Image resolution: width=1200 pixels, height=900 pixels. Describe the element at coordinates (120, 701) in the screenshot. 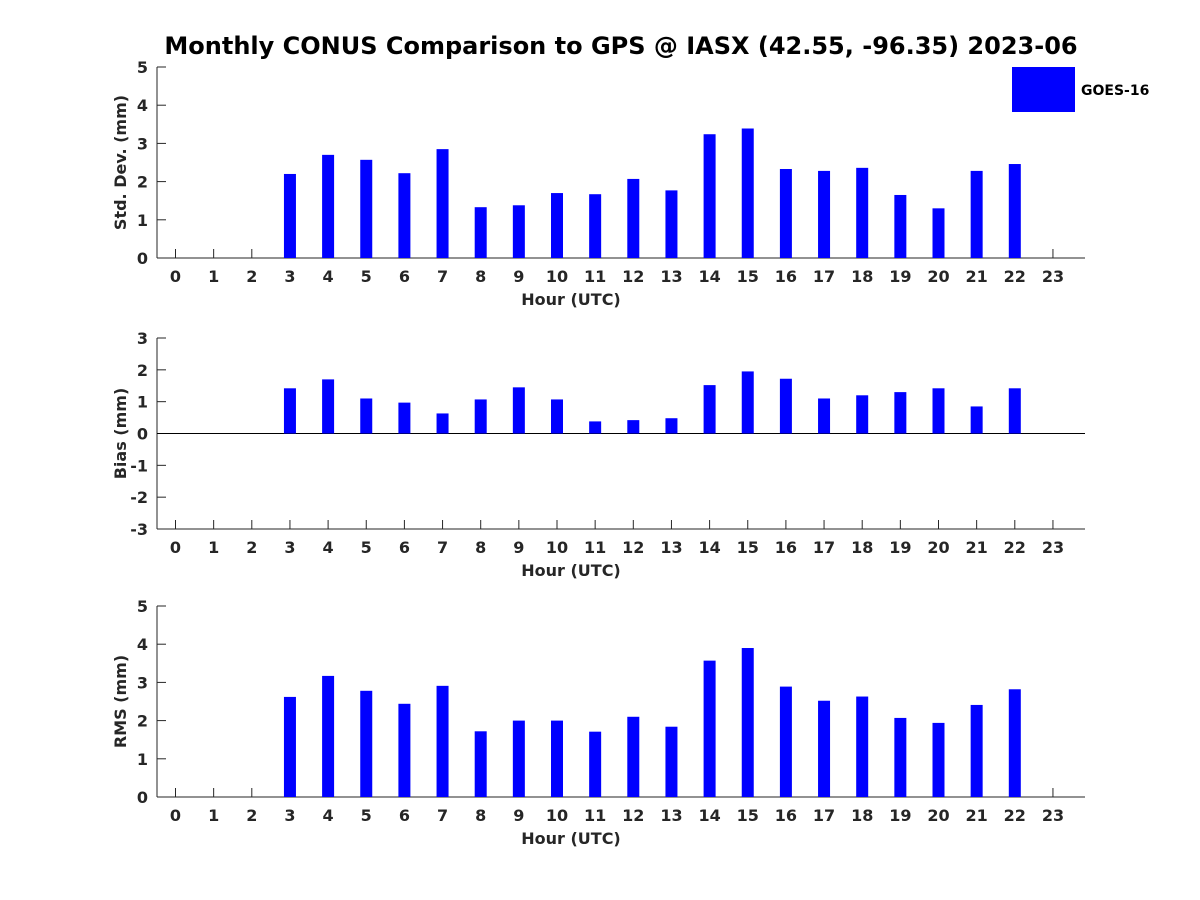

I see `y-axis-label: RMS (mm)` at that location.